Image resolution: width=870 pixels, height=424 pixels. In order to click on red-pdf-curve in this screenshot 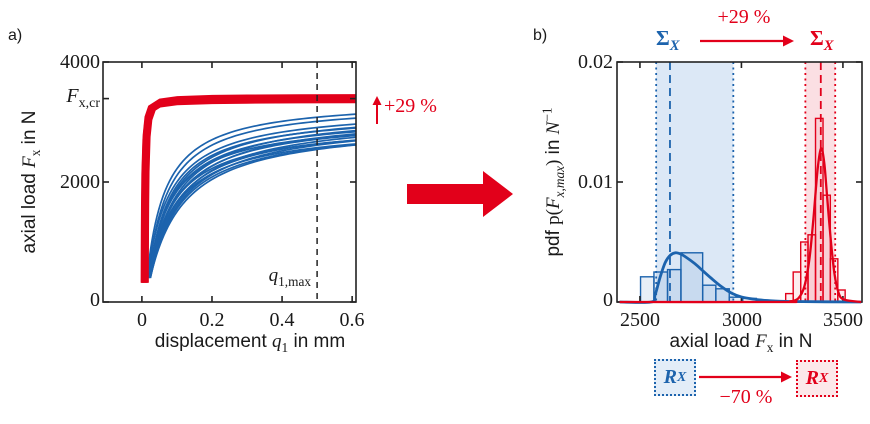, I will do `click(740, 225)`.